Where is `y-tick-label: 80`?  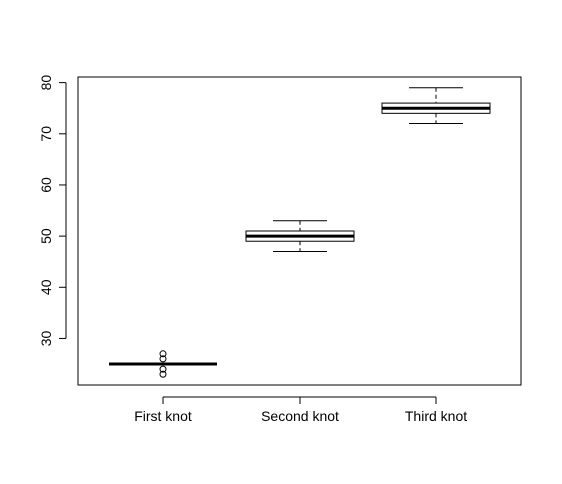 y-tick-label: 80 is located at coordinates (46, 83).